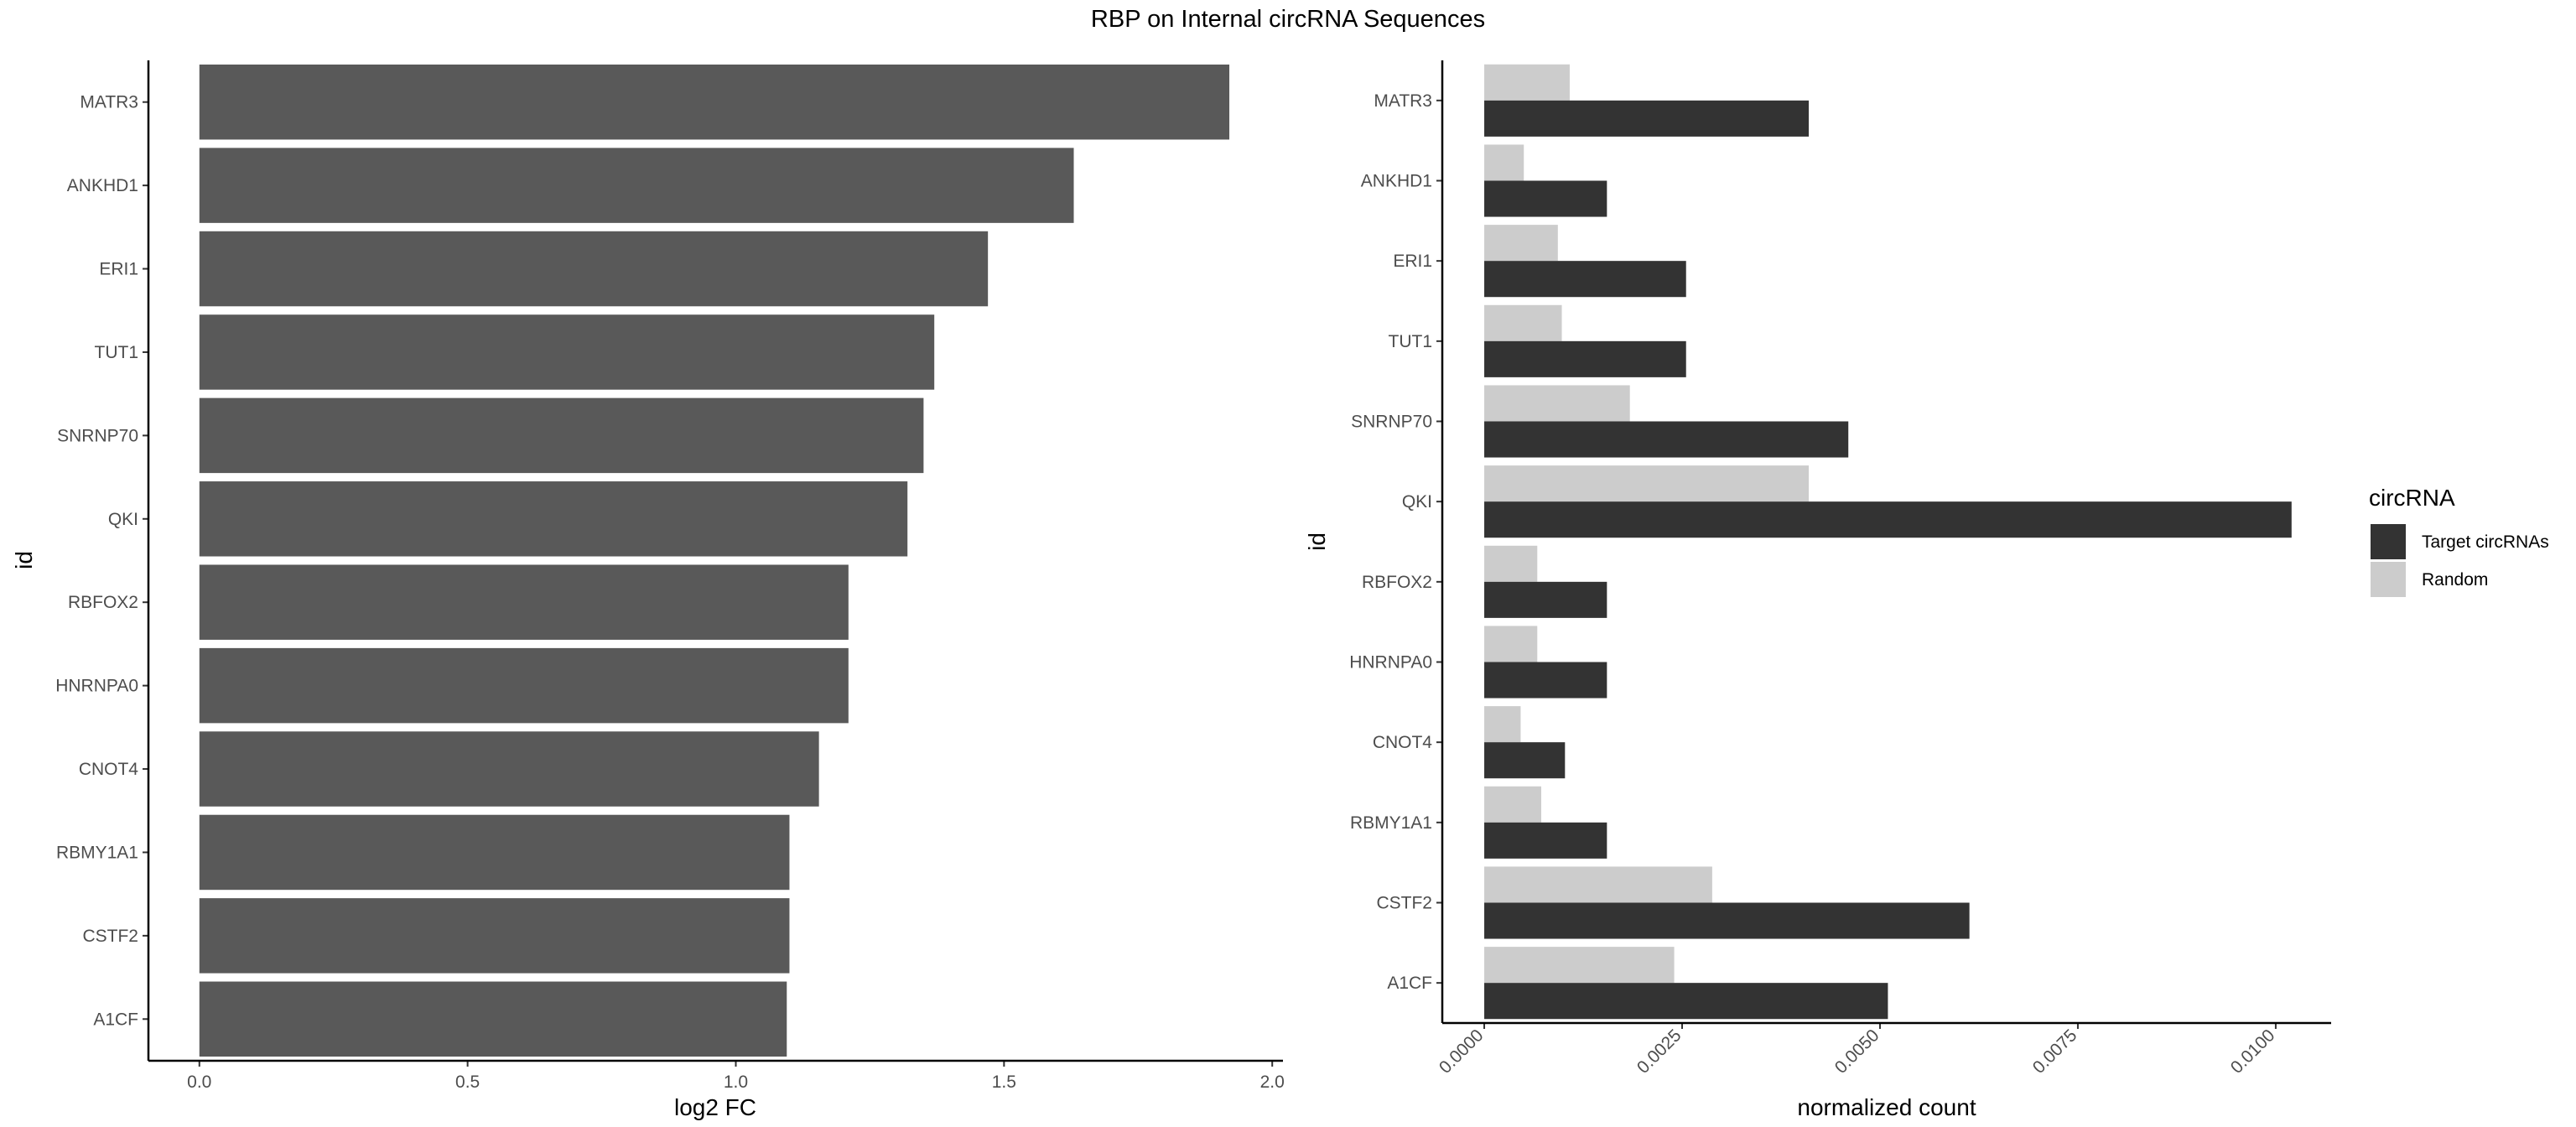 The height and width of the screenshot is (1127, 2576). I want to click on normalized-count-y-axis-title: id, so click(1317, 541).